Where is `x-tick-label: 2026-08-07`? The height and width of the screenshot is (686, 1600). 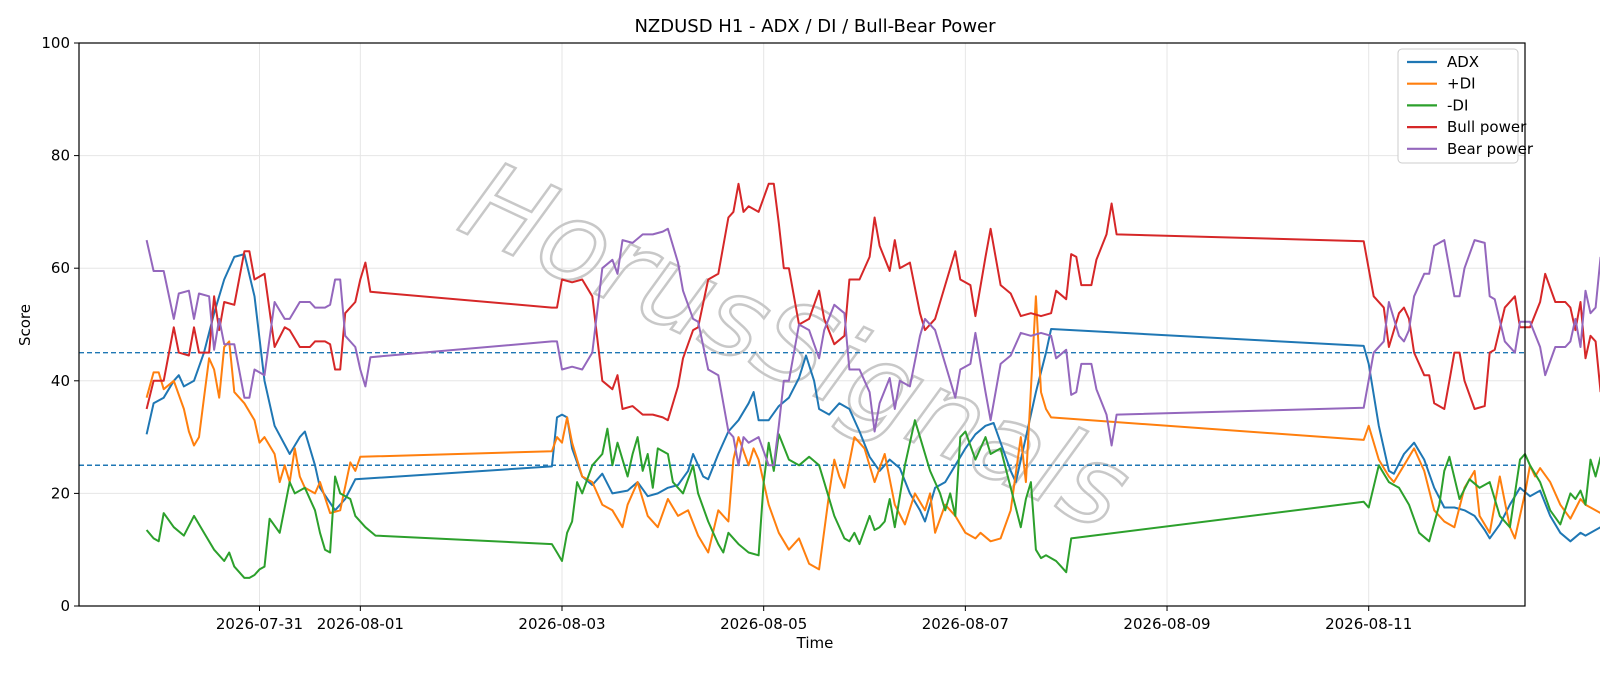 x-tick-label: 2026-08-07 is located at coordinates (965, 624).